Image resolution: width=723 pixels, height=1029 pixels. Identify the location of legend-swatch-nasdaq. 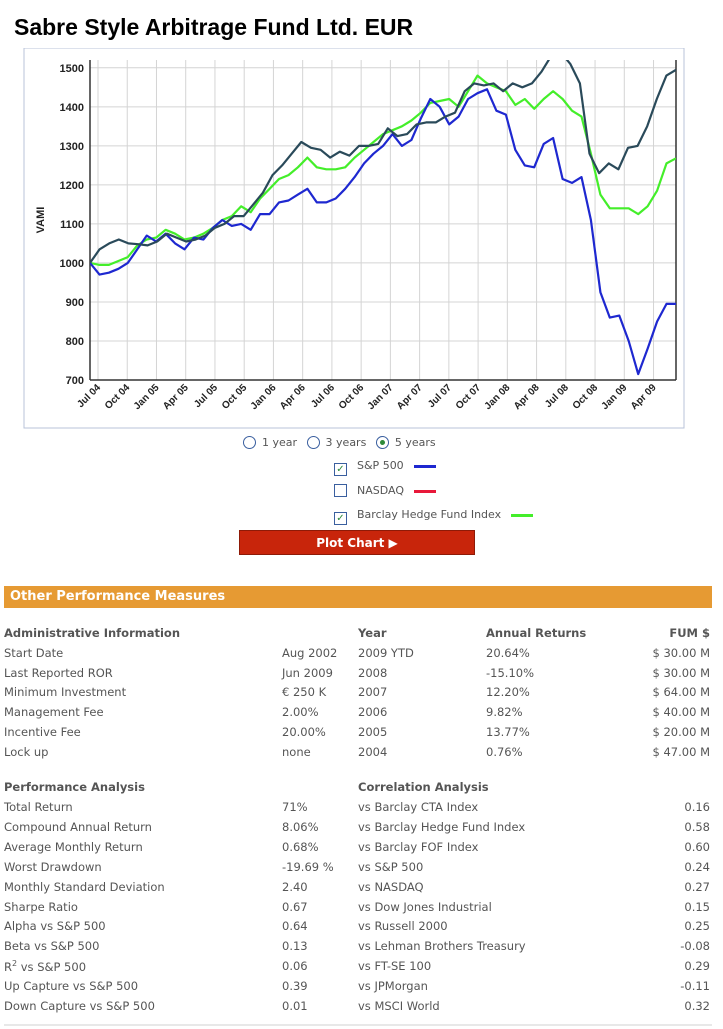
(425, 491).